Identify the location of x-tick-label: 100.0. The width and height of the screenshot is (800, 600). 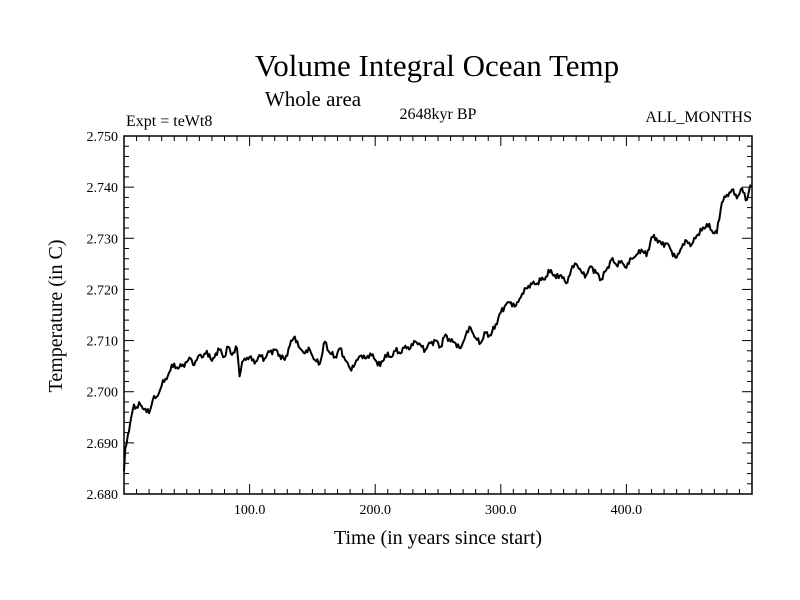
(250, 510).